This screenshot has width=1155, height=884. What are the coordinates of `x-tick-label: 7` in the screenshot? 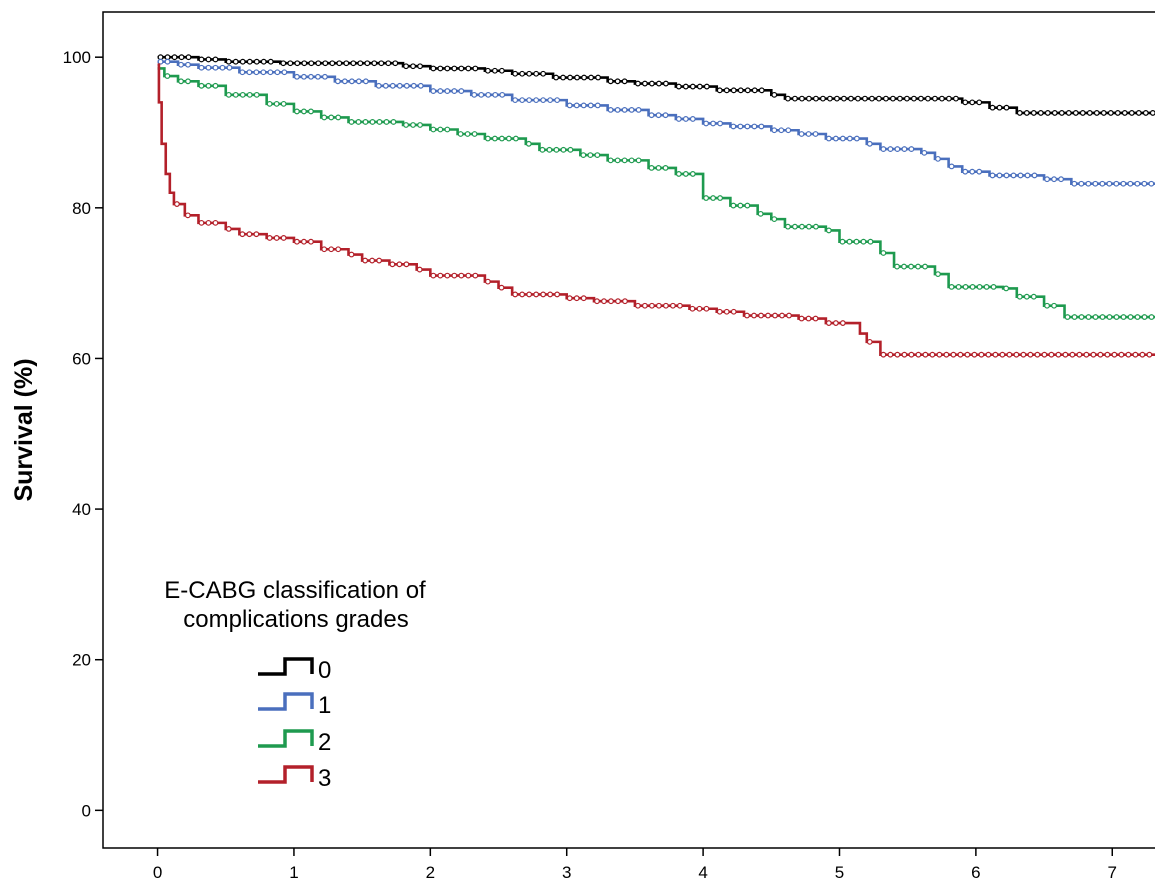 It's located at (1112, 872).